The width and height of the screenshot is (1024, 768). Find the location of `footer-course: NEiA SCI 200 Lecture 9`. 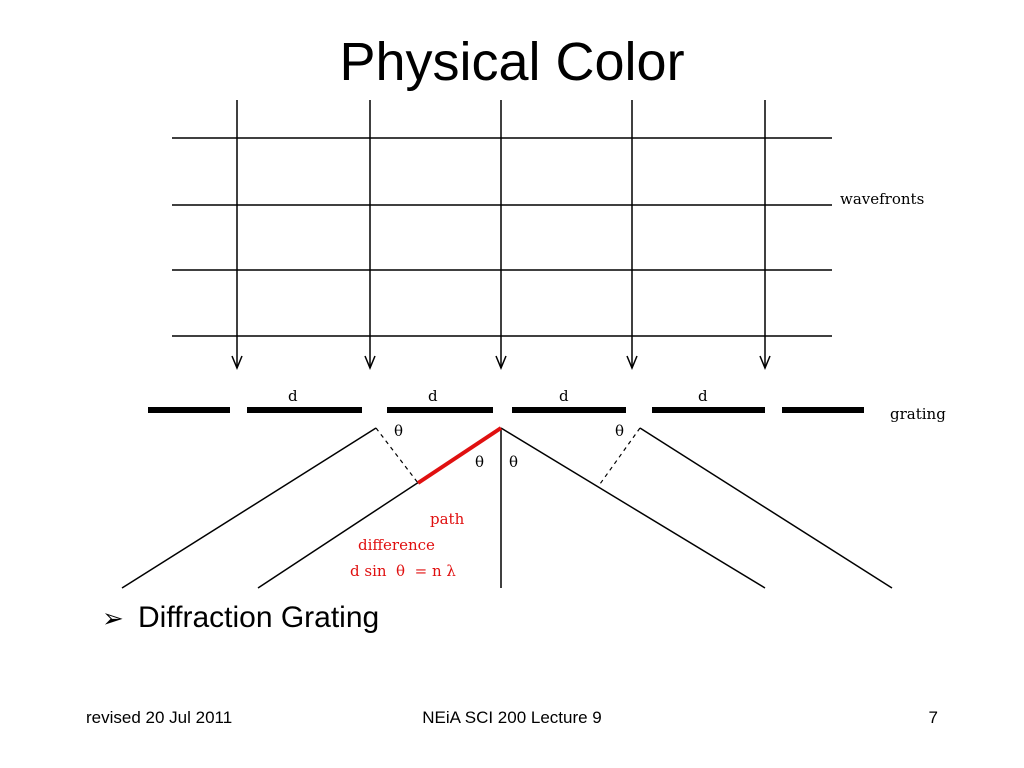

footer-course: NEiA SCI 200 Lecture 9 is located at coordinates (512, 717).